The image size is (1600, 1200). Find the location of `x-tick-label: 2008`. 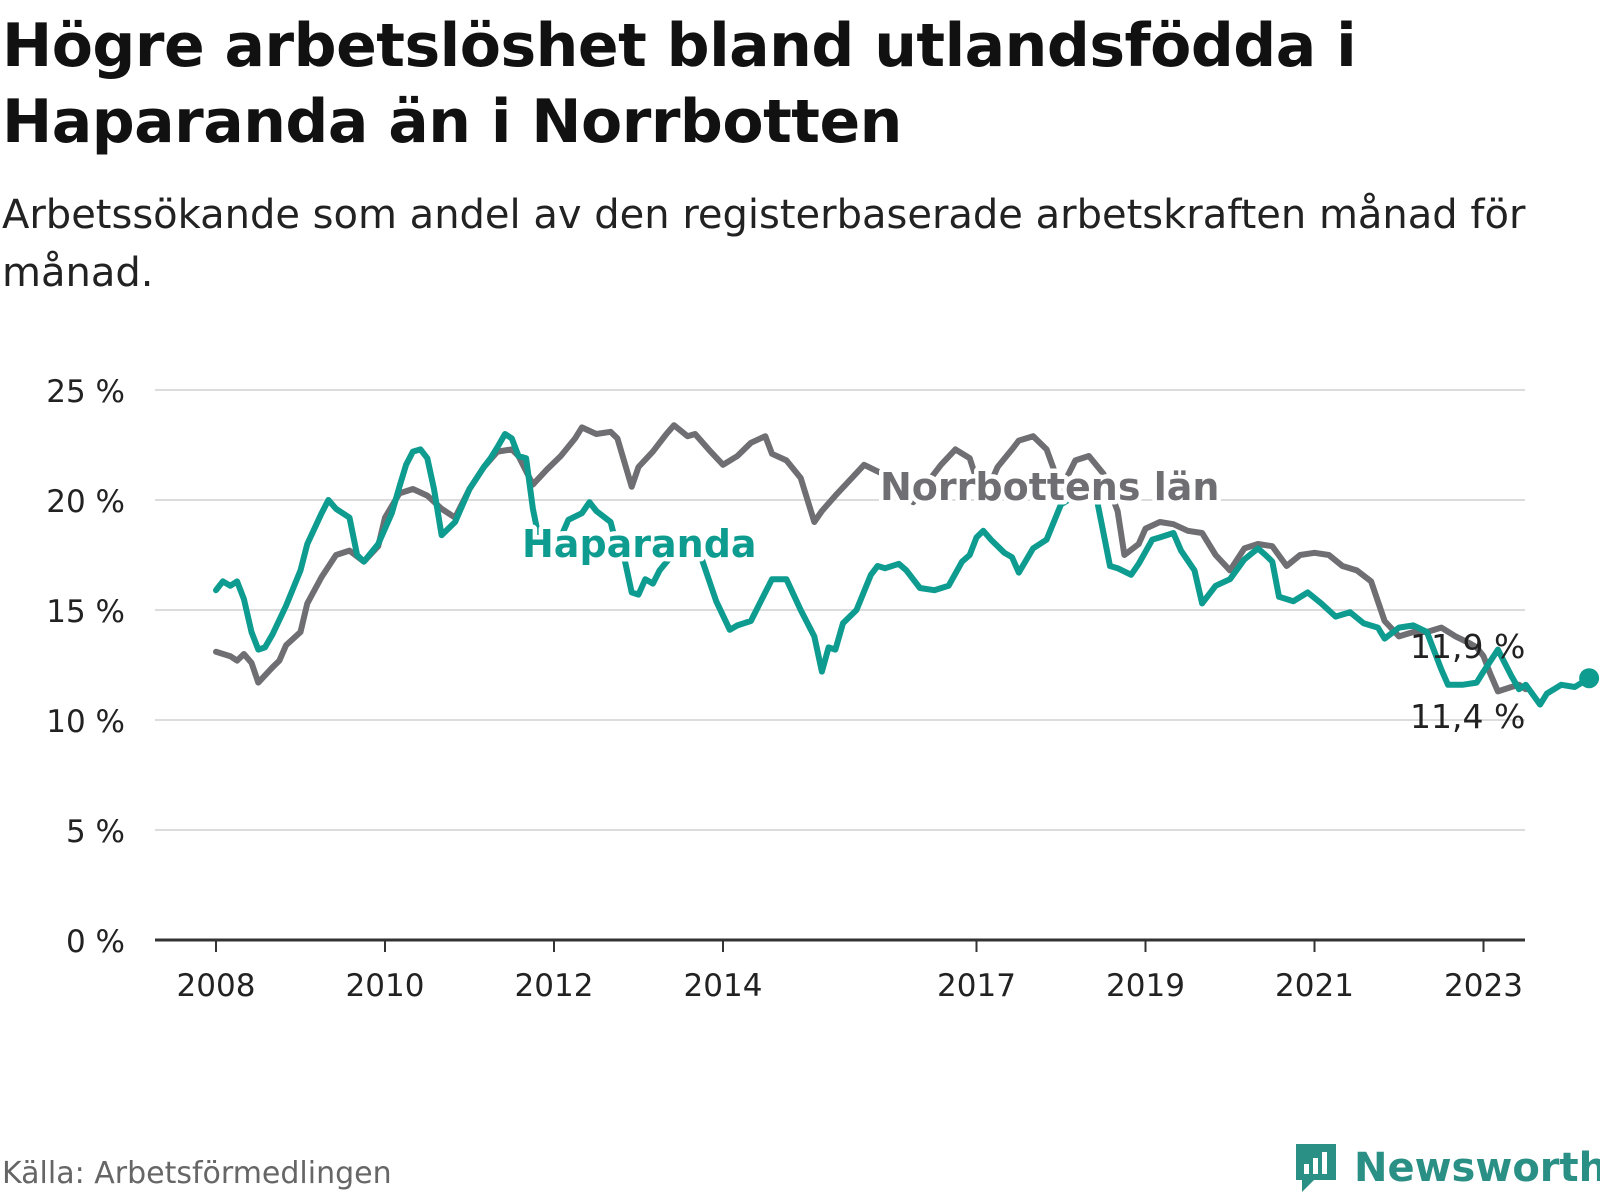

x-tick-label: 2008 is located at coordinates (216, 986).